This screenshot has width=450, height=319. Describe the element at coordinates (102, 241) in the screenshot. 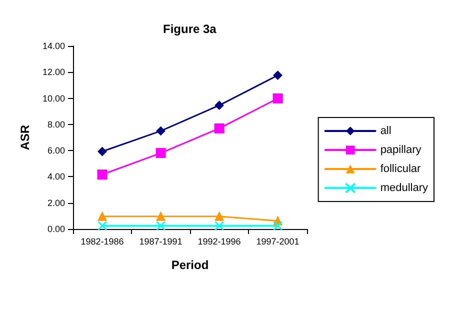

I see `x-tick-label: 1982-1986` at that location.